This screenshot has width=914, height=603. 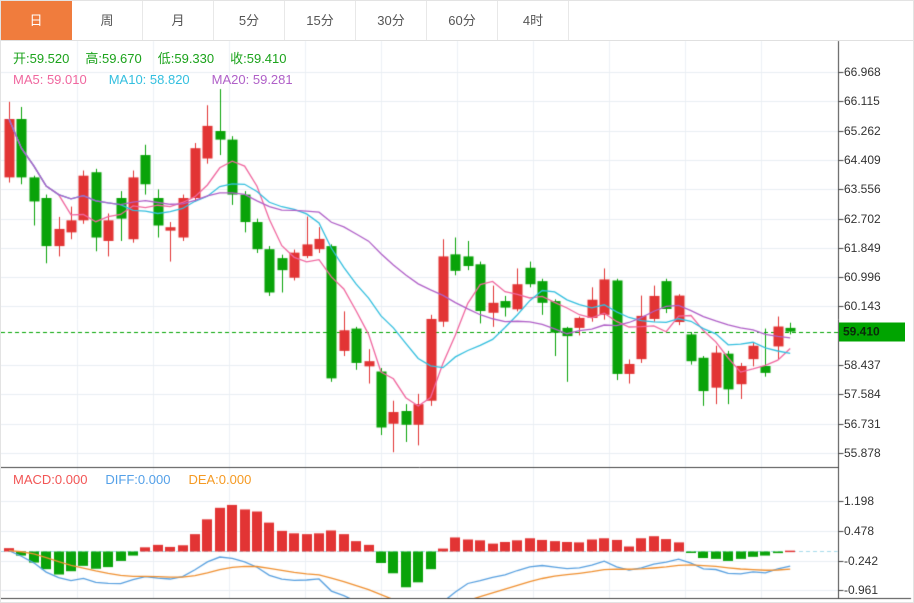 What do you see at coordinates (859, 501) in the screenshot?
I see `y-axis-label: 1.198` at bounding box center [859, 501].